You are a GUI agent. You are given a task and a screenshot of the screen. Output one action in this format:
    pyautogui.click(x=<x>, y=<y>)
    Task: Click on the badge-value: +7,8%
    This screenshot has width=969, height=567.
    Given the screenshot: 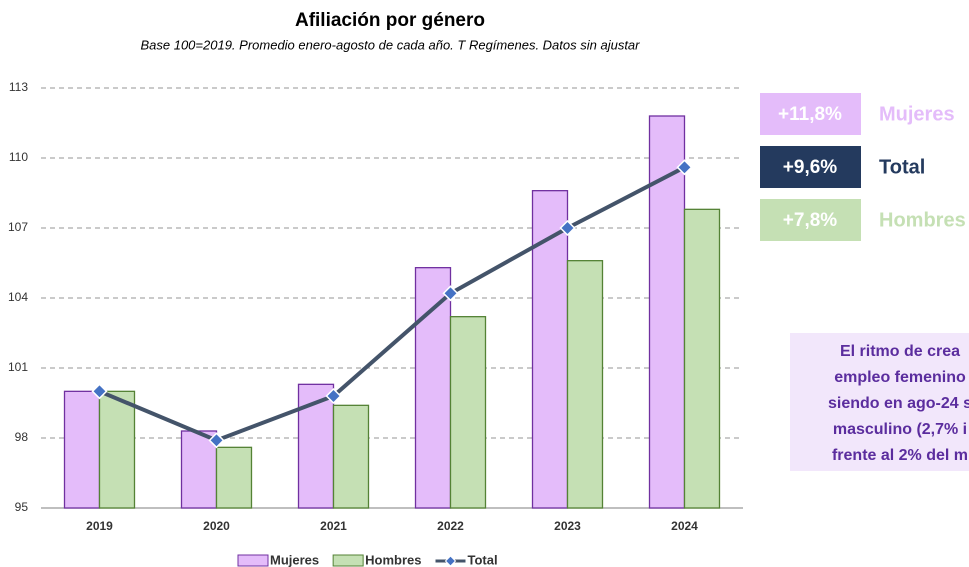 What is the action you would take?
    pyautogui.click(x=810, y=220)
    